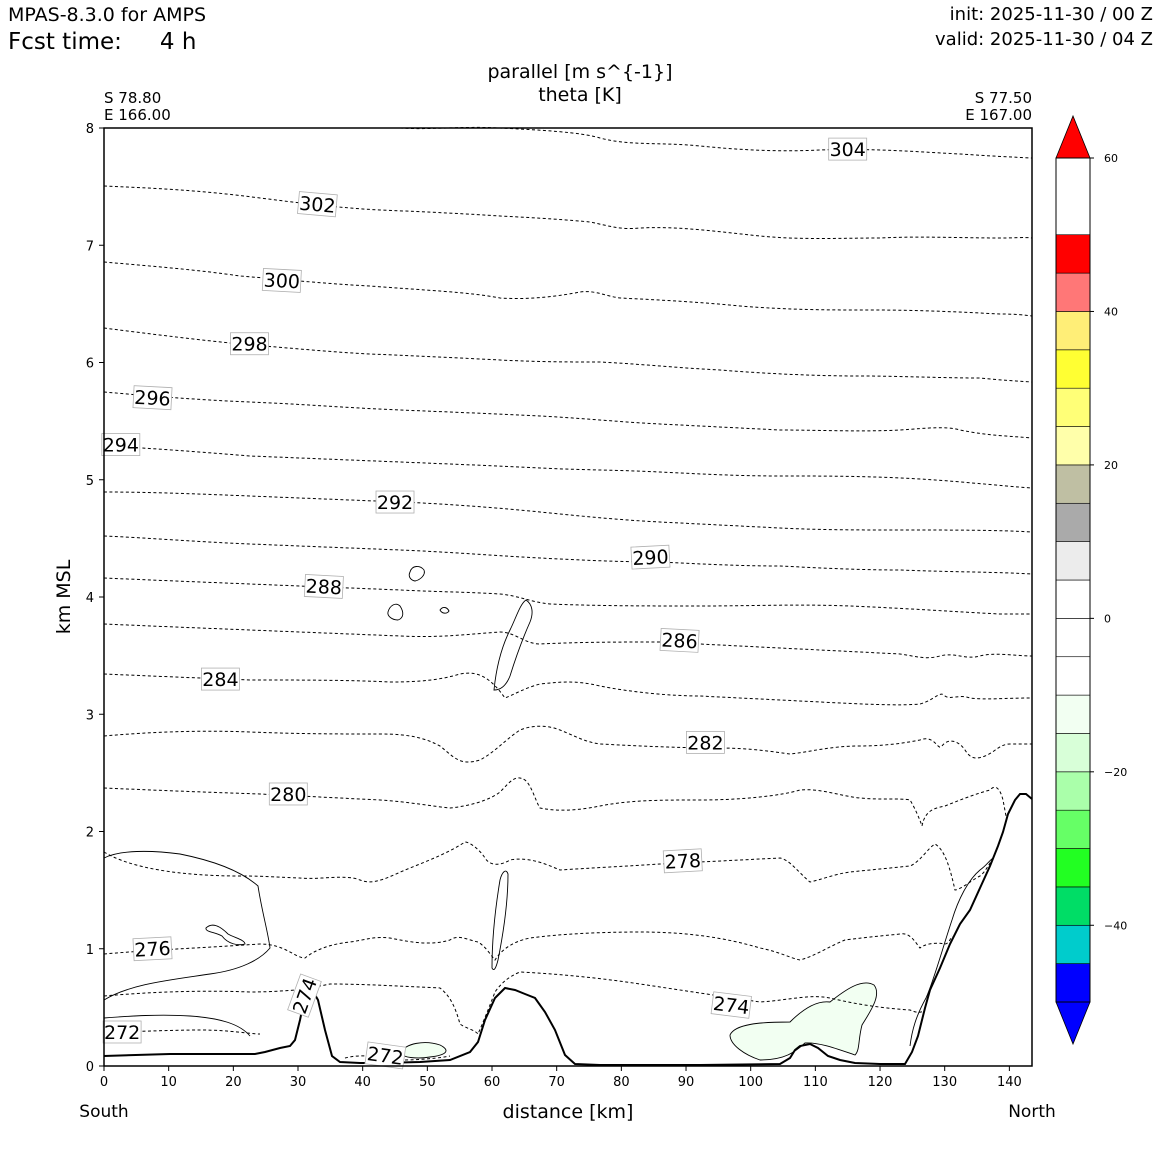  What do you see at coordinates (998, 115) in the screenshot?
I see `end-lon: E 167.00` at bounding box center [998, 115].